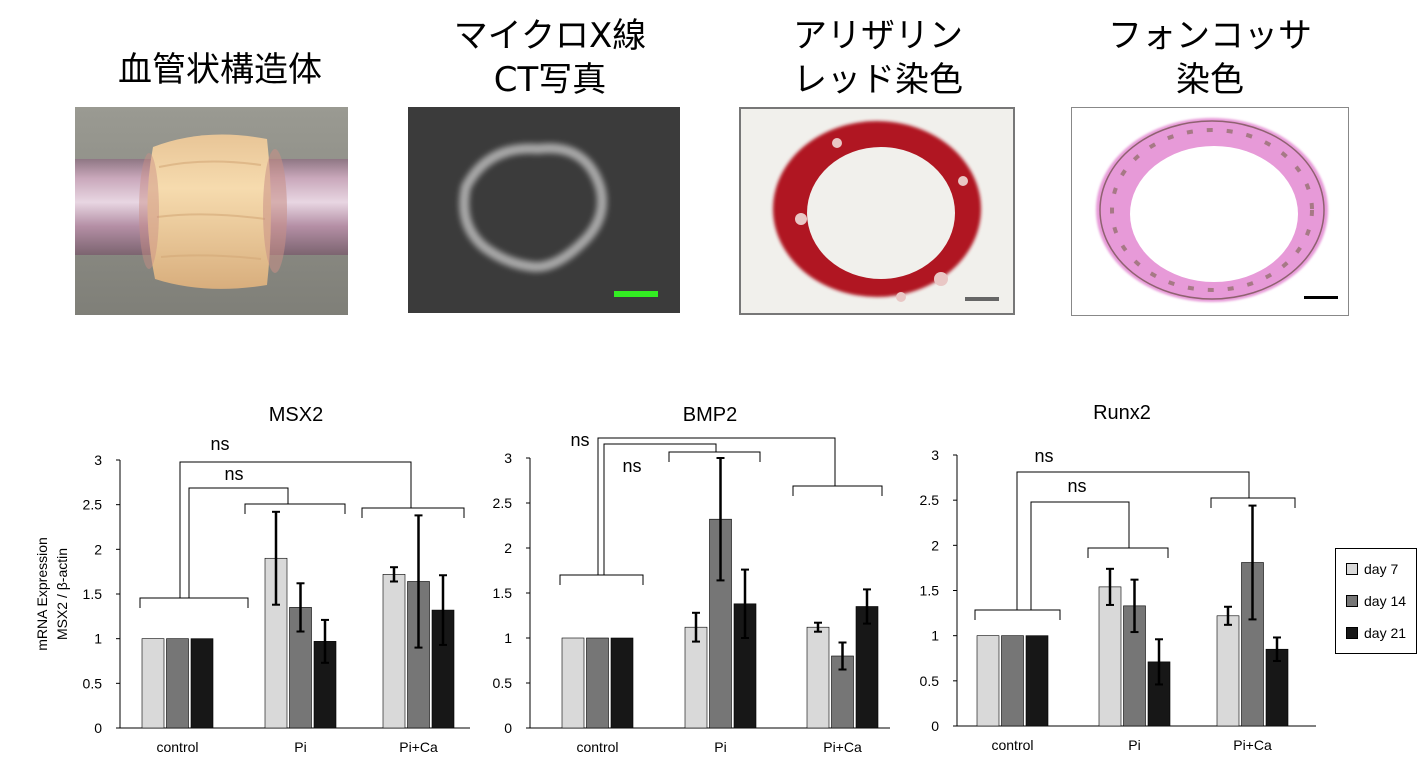 Image resolution: width=1428 pixels, height=776 pixels. I want to click on micro-ct-image, so click(544, 210).